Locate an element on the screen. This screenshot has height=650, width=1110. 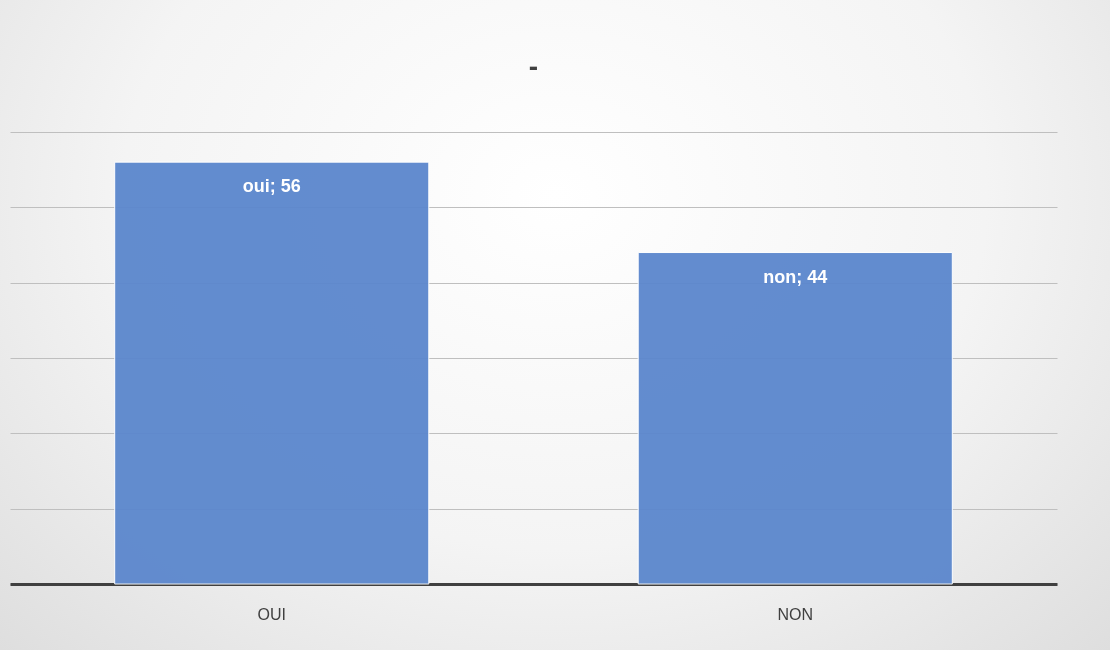
data-label: non; 44 is located at coordinates (795, 276).